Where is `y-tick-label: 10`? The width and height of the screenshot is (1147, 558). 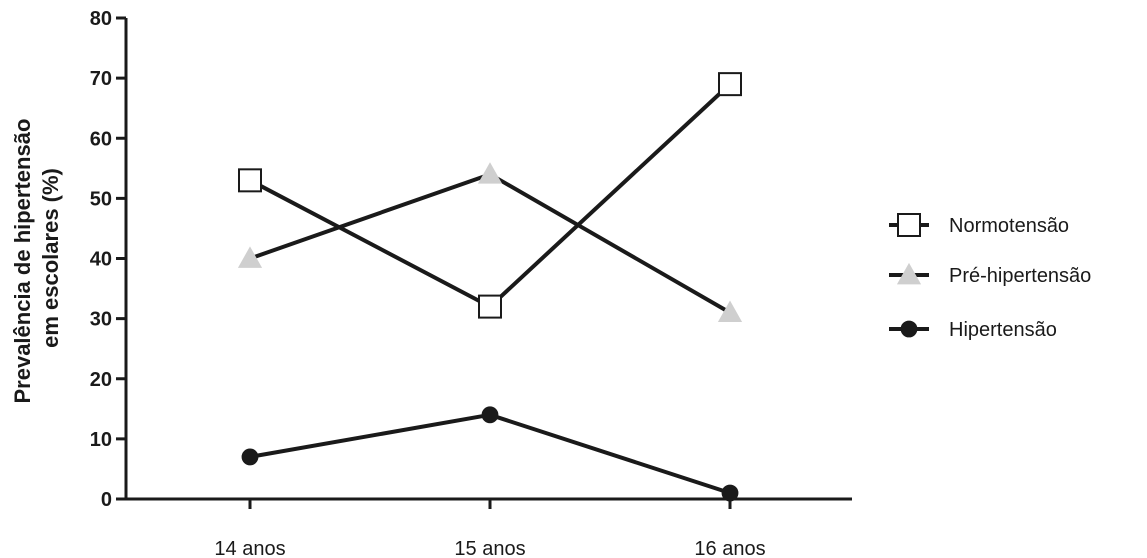
y-tick-label: 10 is located at coordinates (101, 440).